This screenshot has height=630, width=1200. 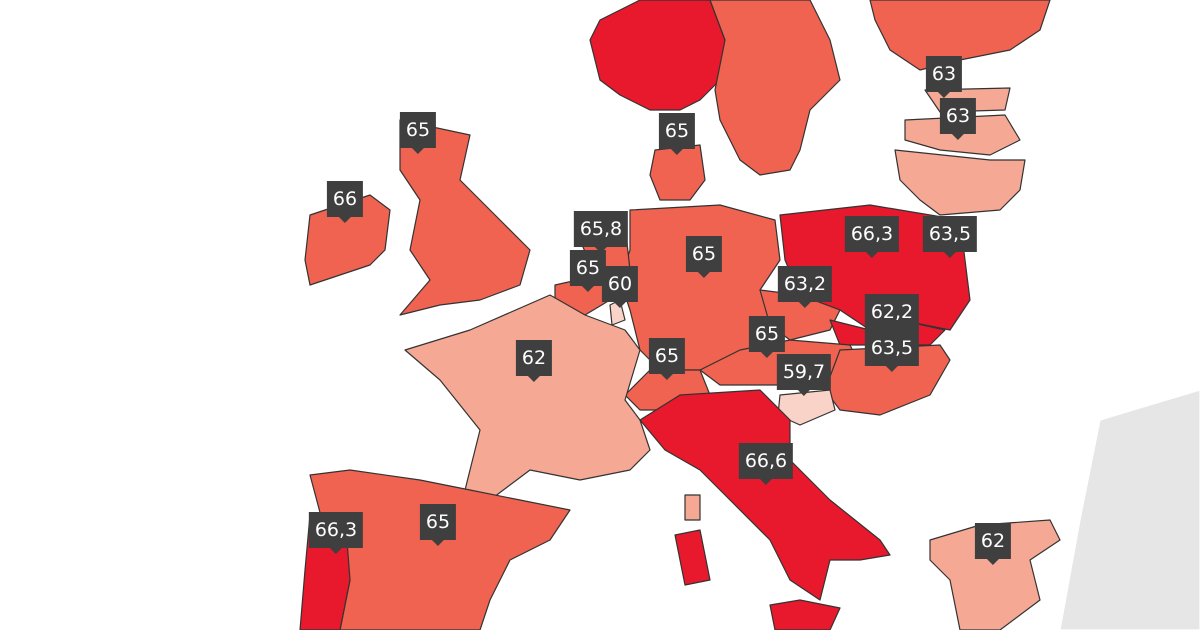 I want to click on italy, so click(x=765, y=495).